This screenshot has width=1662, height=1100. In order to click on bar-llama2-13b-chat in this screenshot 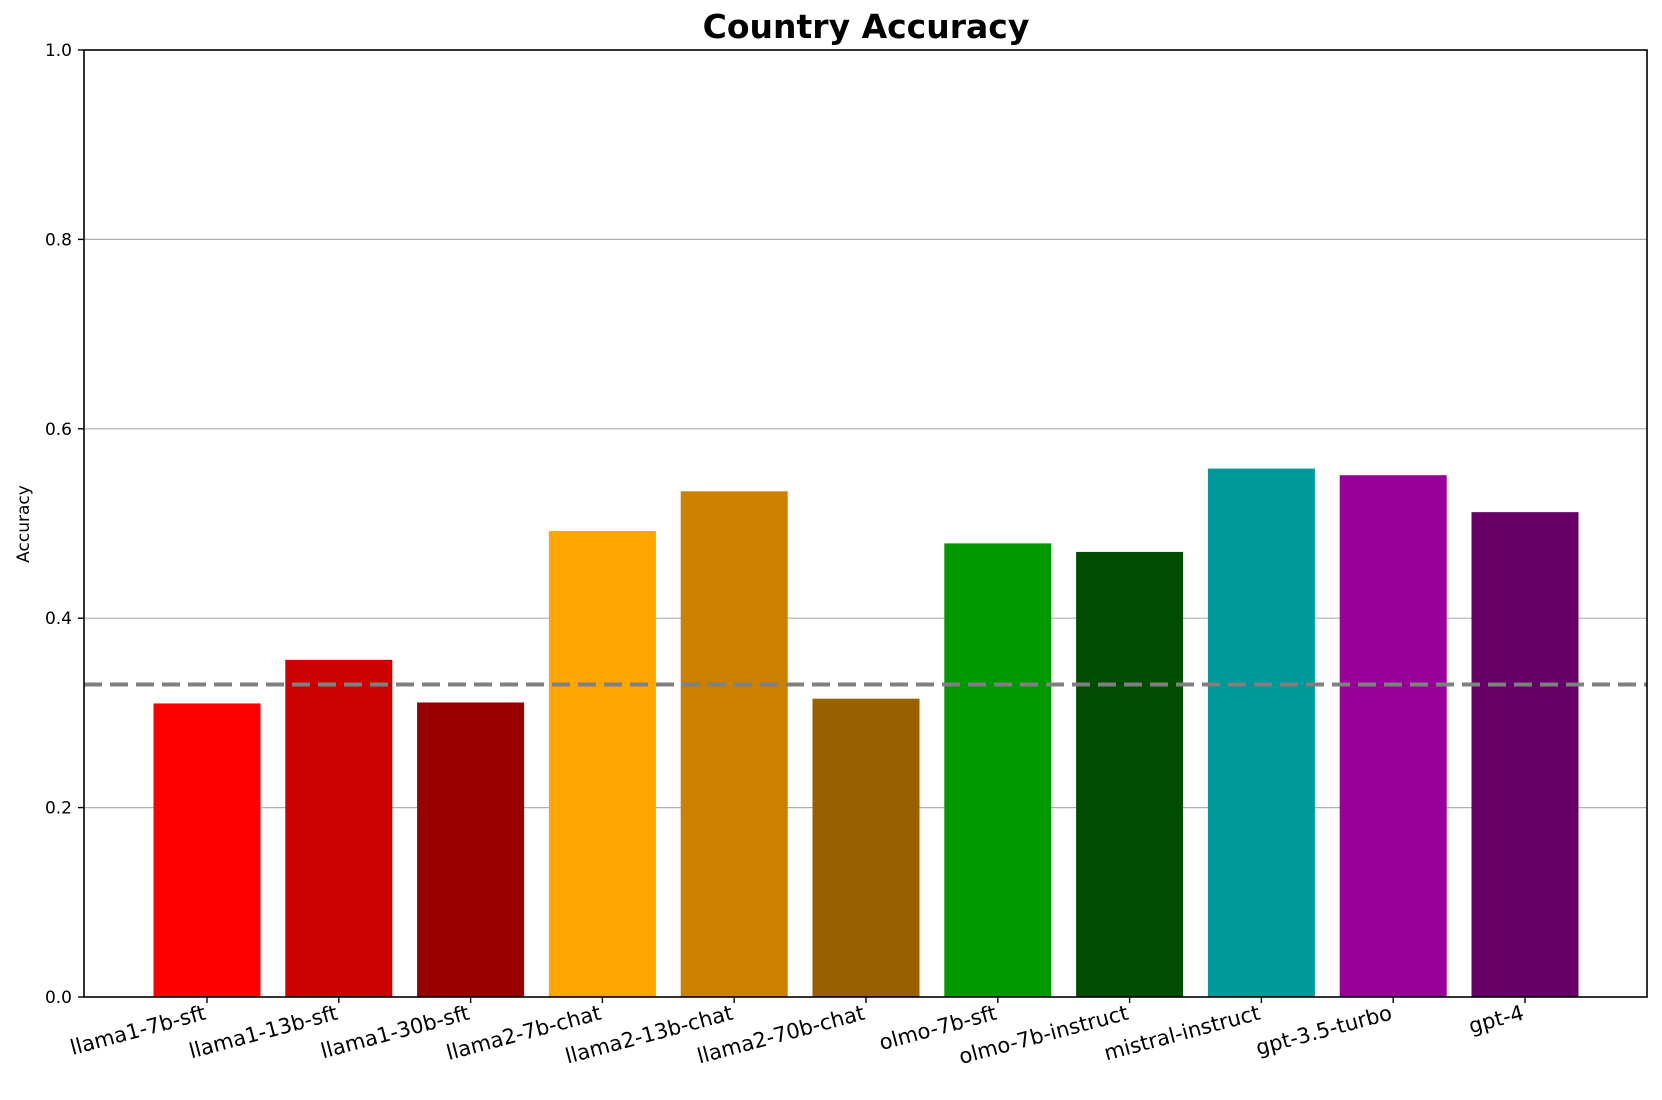, I will do `click(734, 744)`.